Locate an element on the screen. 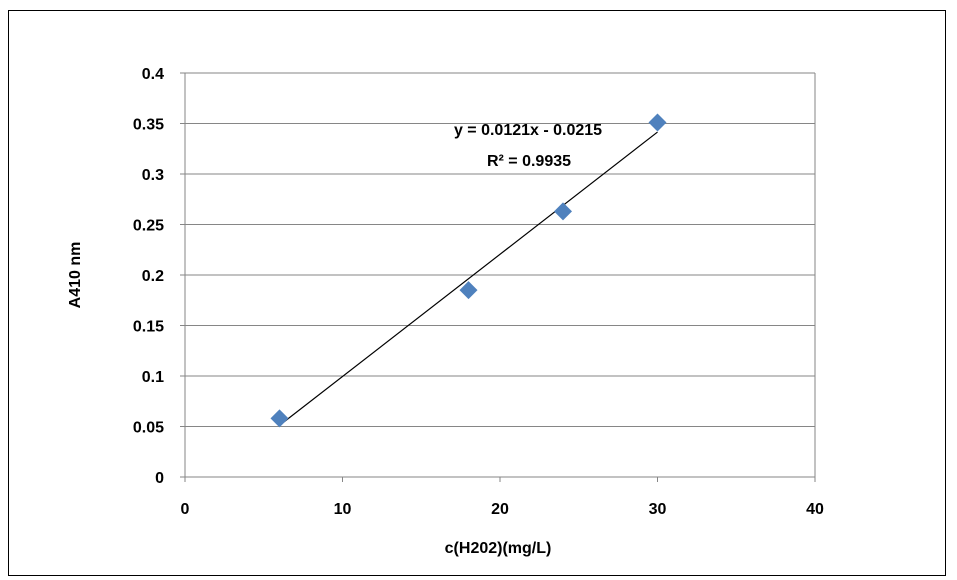 The width and height of the screenshot is (957, 580). y-tick-label: 0.15 is located at coordinates (148, 327).